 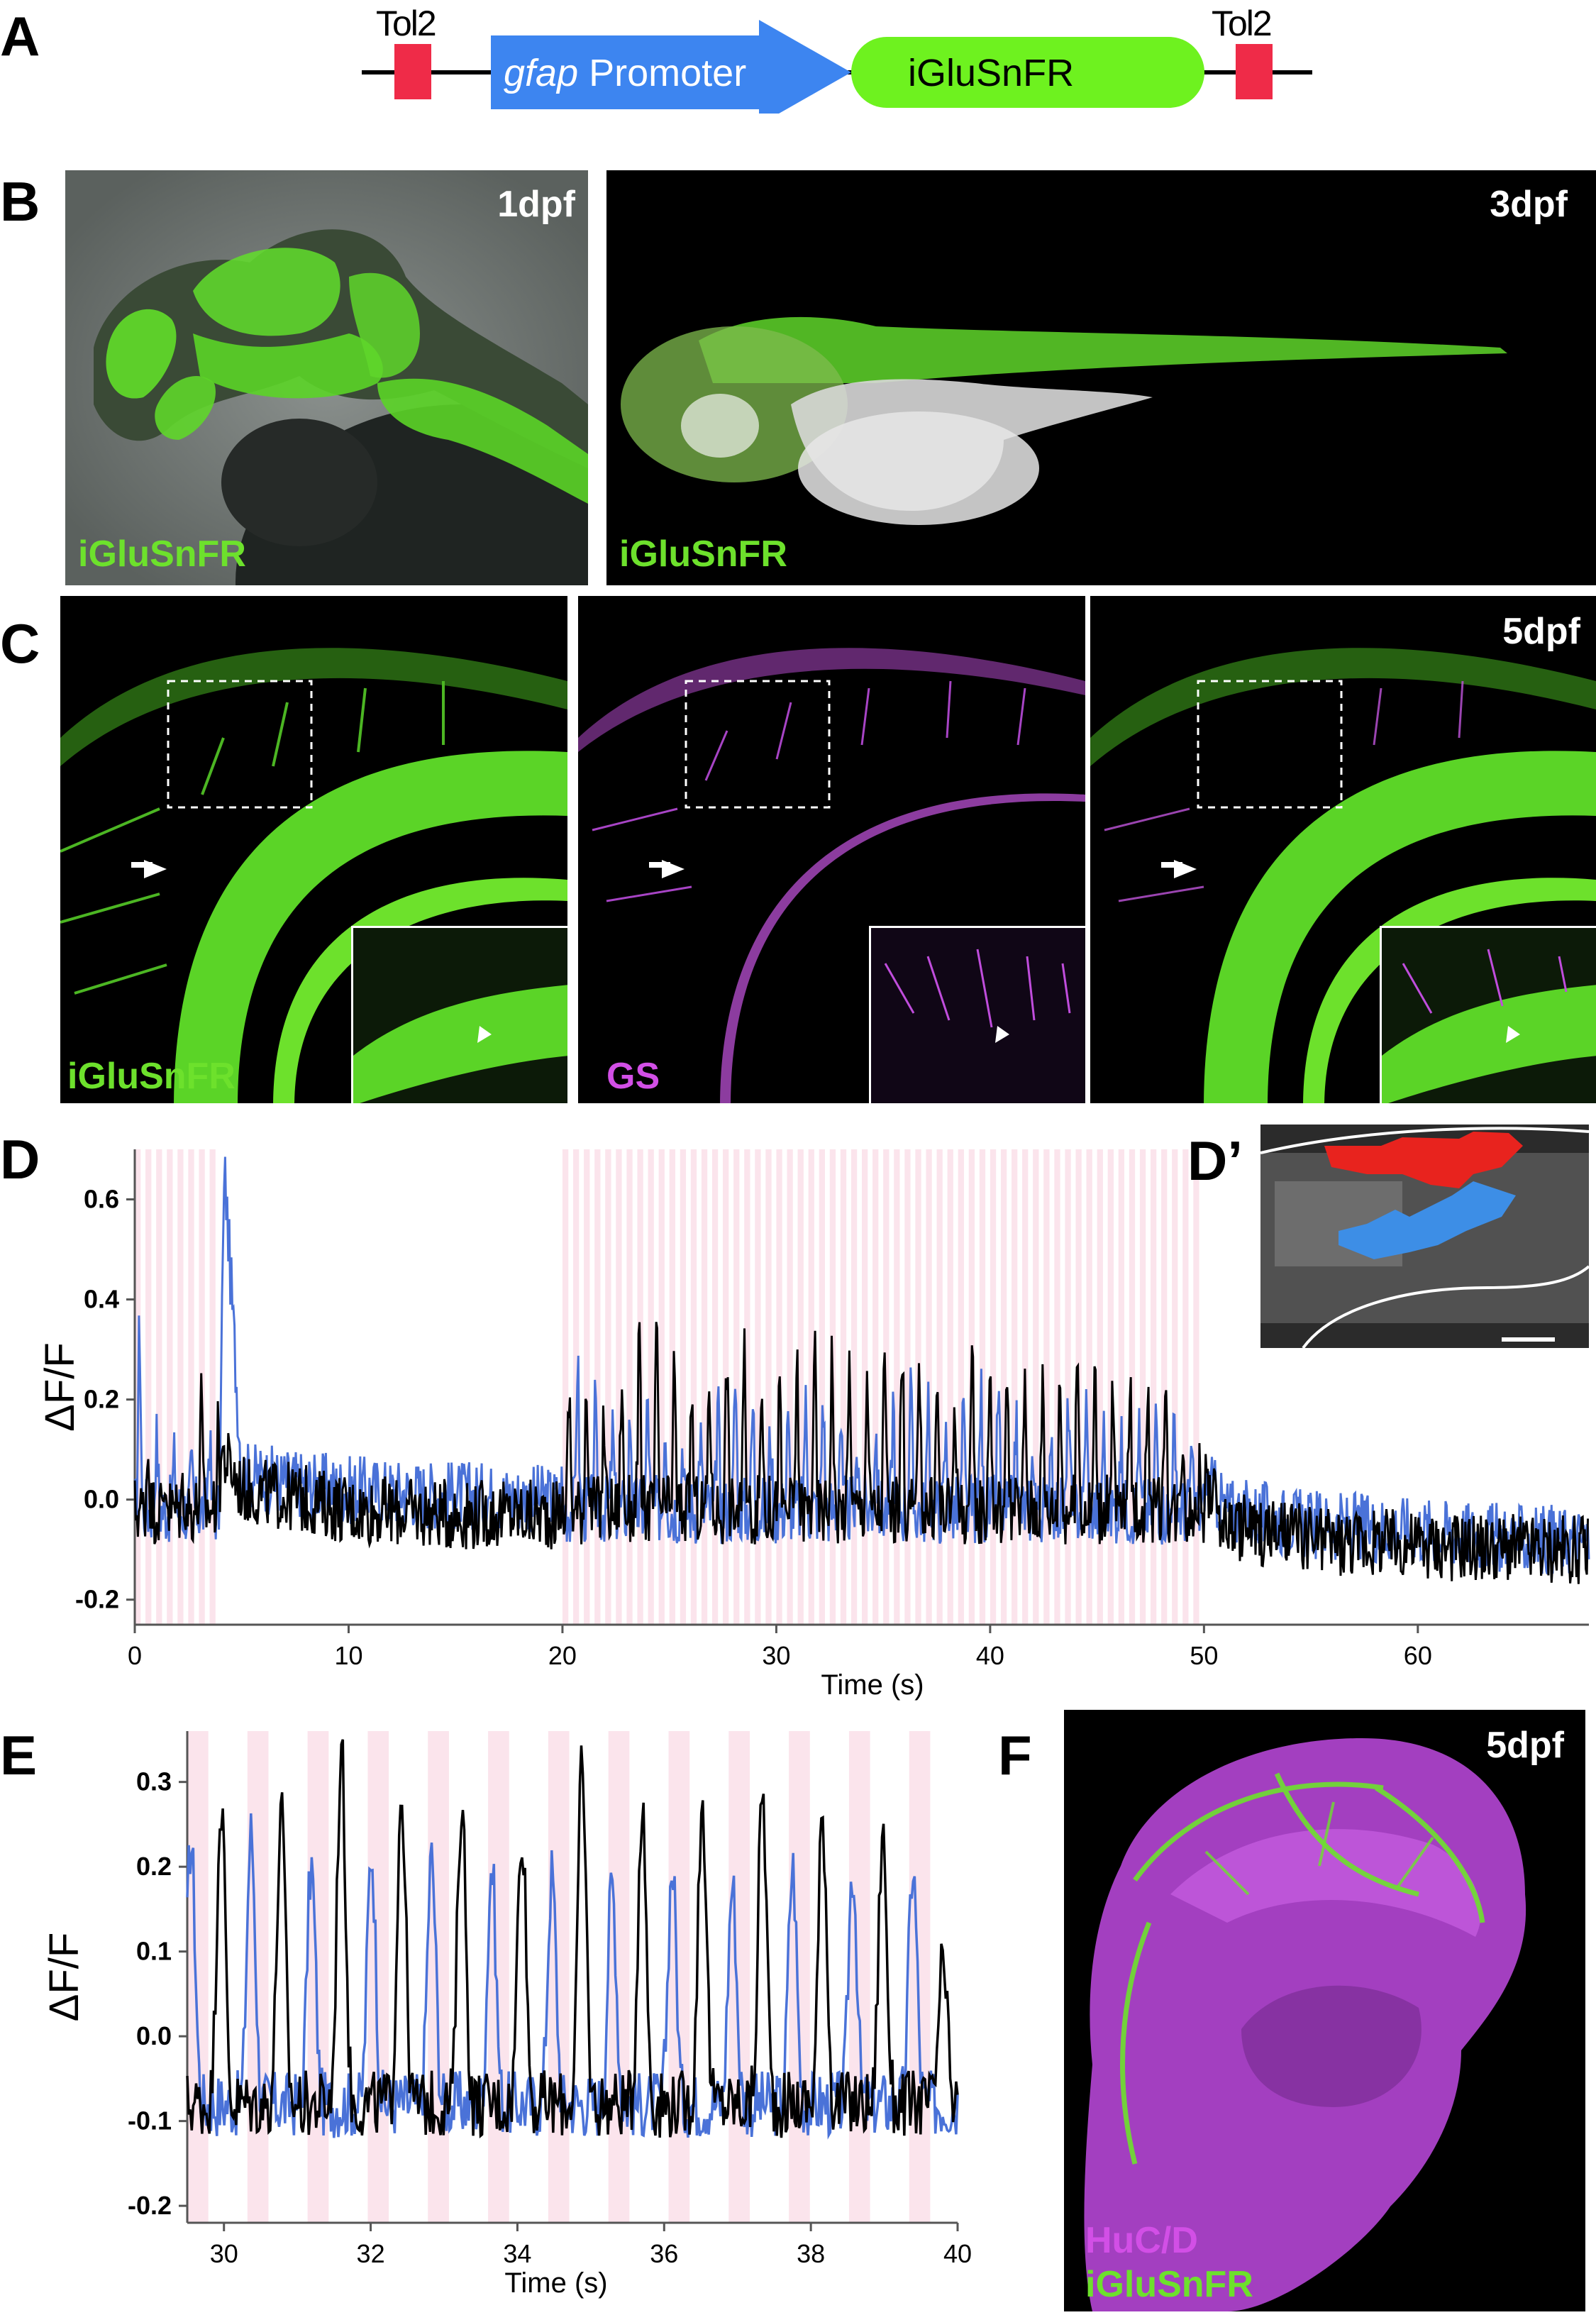 What do you see at coordinates (541, 73) in the screenshot?
I see `promoter-italic: gfap` at bounding box center [541, 73].